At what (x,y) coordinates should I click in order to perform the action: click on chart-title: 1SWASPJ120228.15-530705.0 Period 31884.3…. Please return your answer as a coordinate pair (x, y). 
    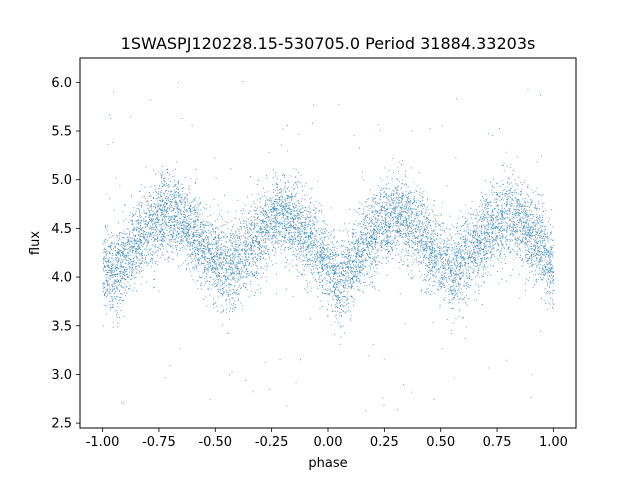
    Looking at the image, I should click on (328, 43).